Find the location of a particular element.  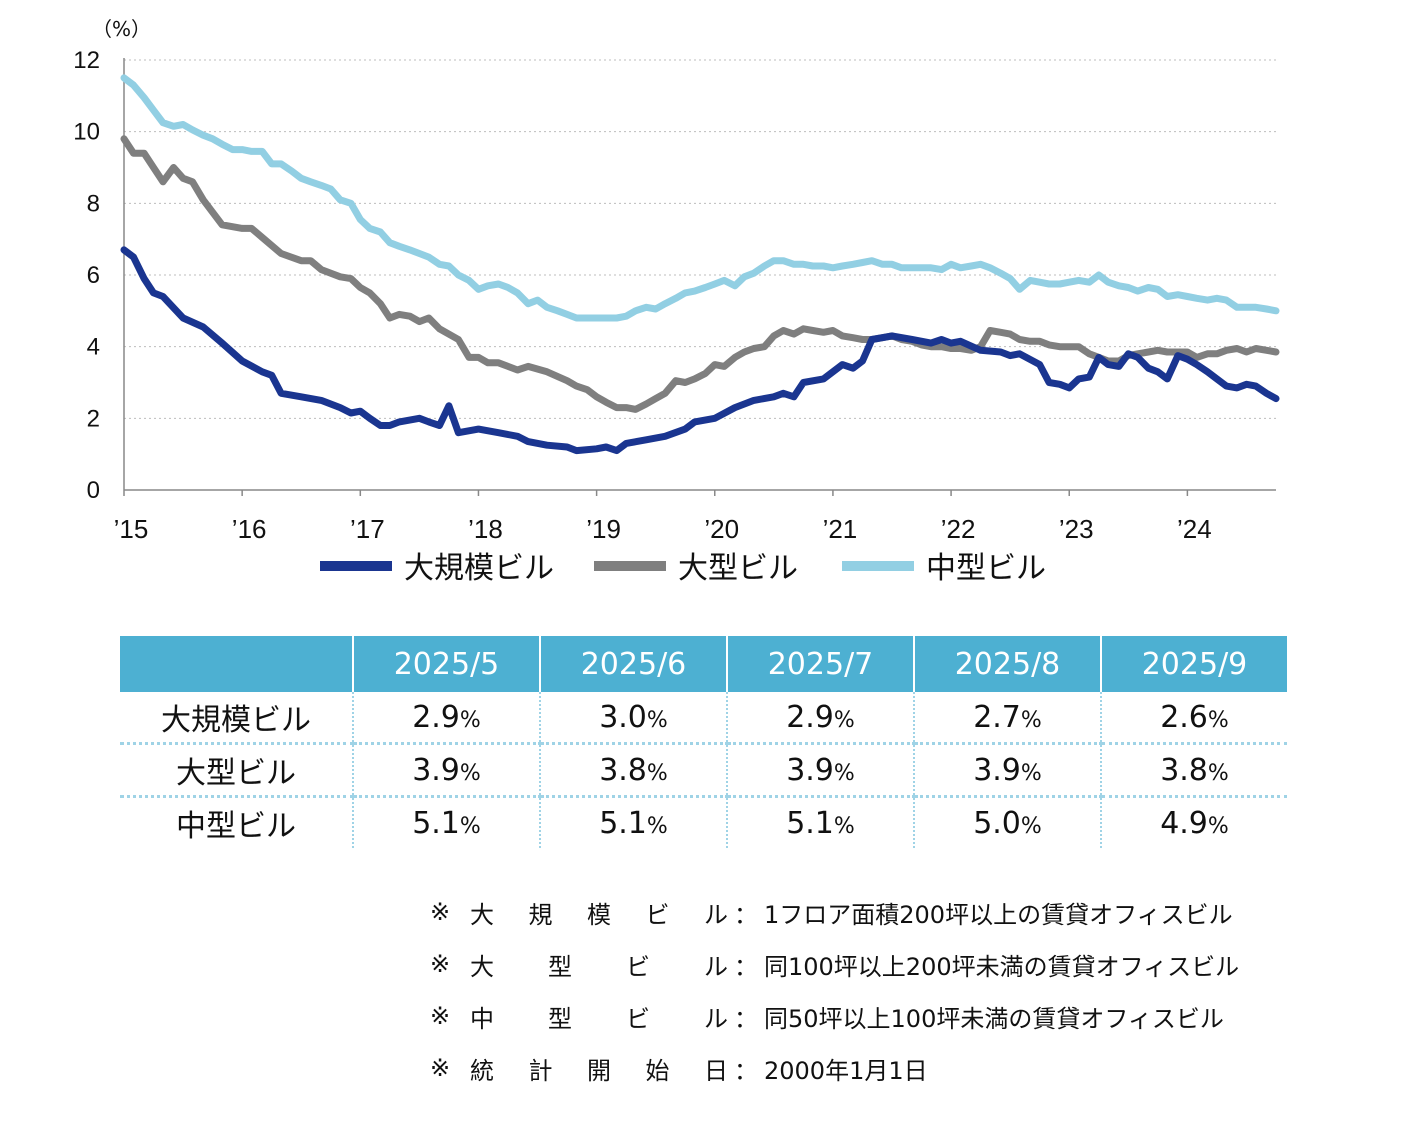

note-term: 統計開始日 is located at coordinates (599, 1070).